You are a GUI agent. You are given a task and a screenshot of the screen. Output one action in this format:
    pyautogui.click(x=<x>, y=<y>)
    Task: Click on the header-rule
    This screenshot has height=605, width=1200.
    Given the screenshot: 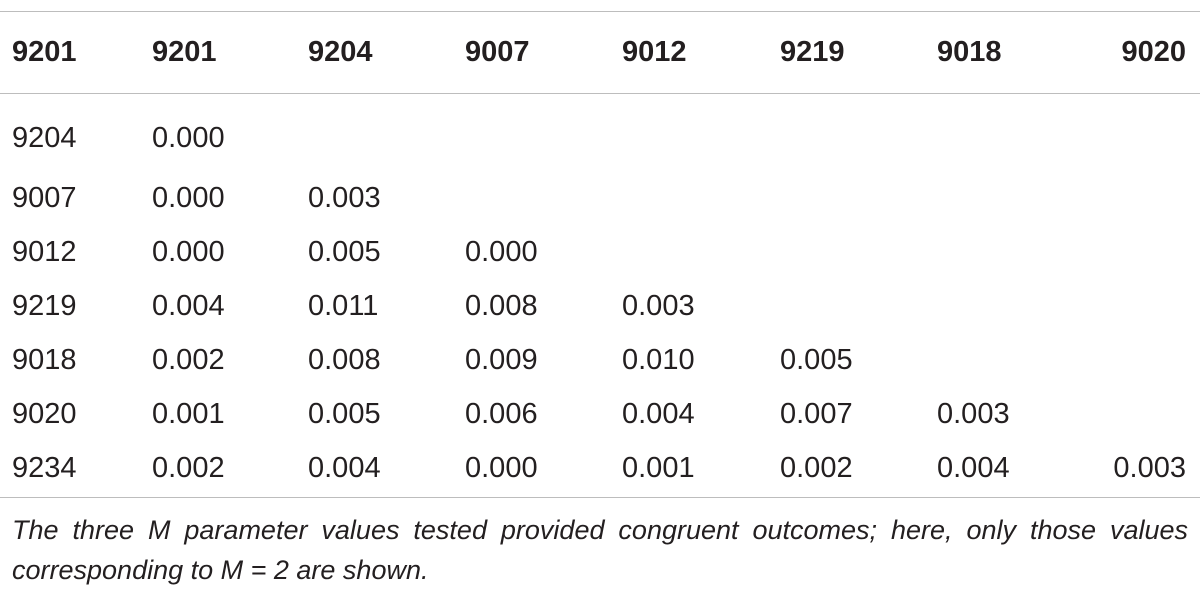 What is the action you would take?
    pyautogui.click(x=600, y=93)
    